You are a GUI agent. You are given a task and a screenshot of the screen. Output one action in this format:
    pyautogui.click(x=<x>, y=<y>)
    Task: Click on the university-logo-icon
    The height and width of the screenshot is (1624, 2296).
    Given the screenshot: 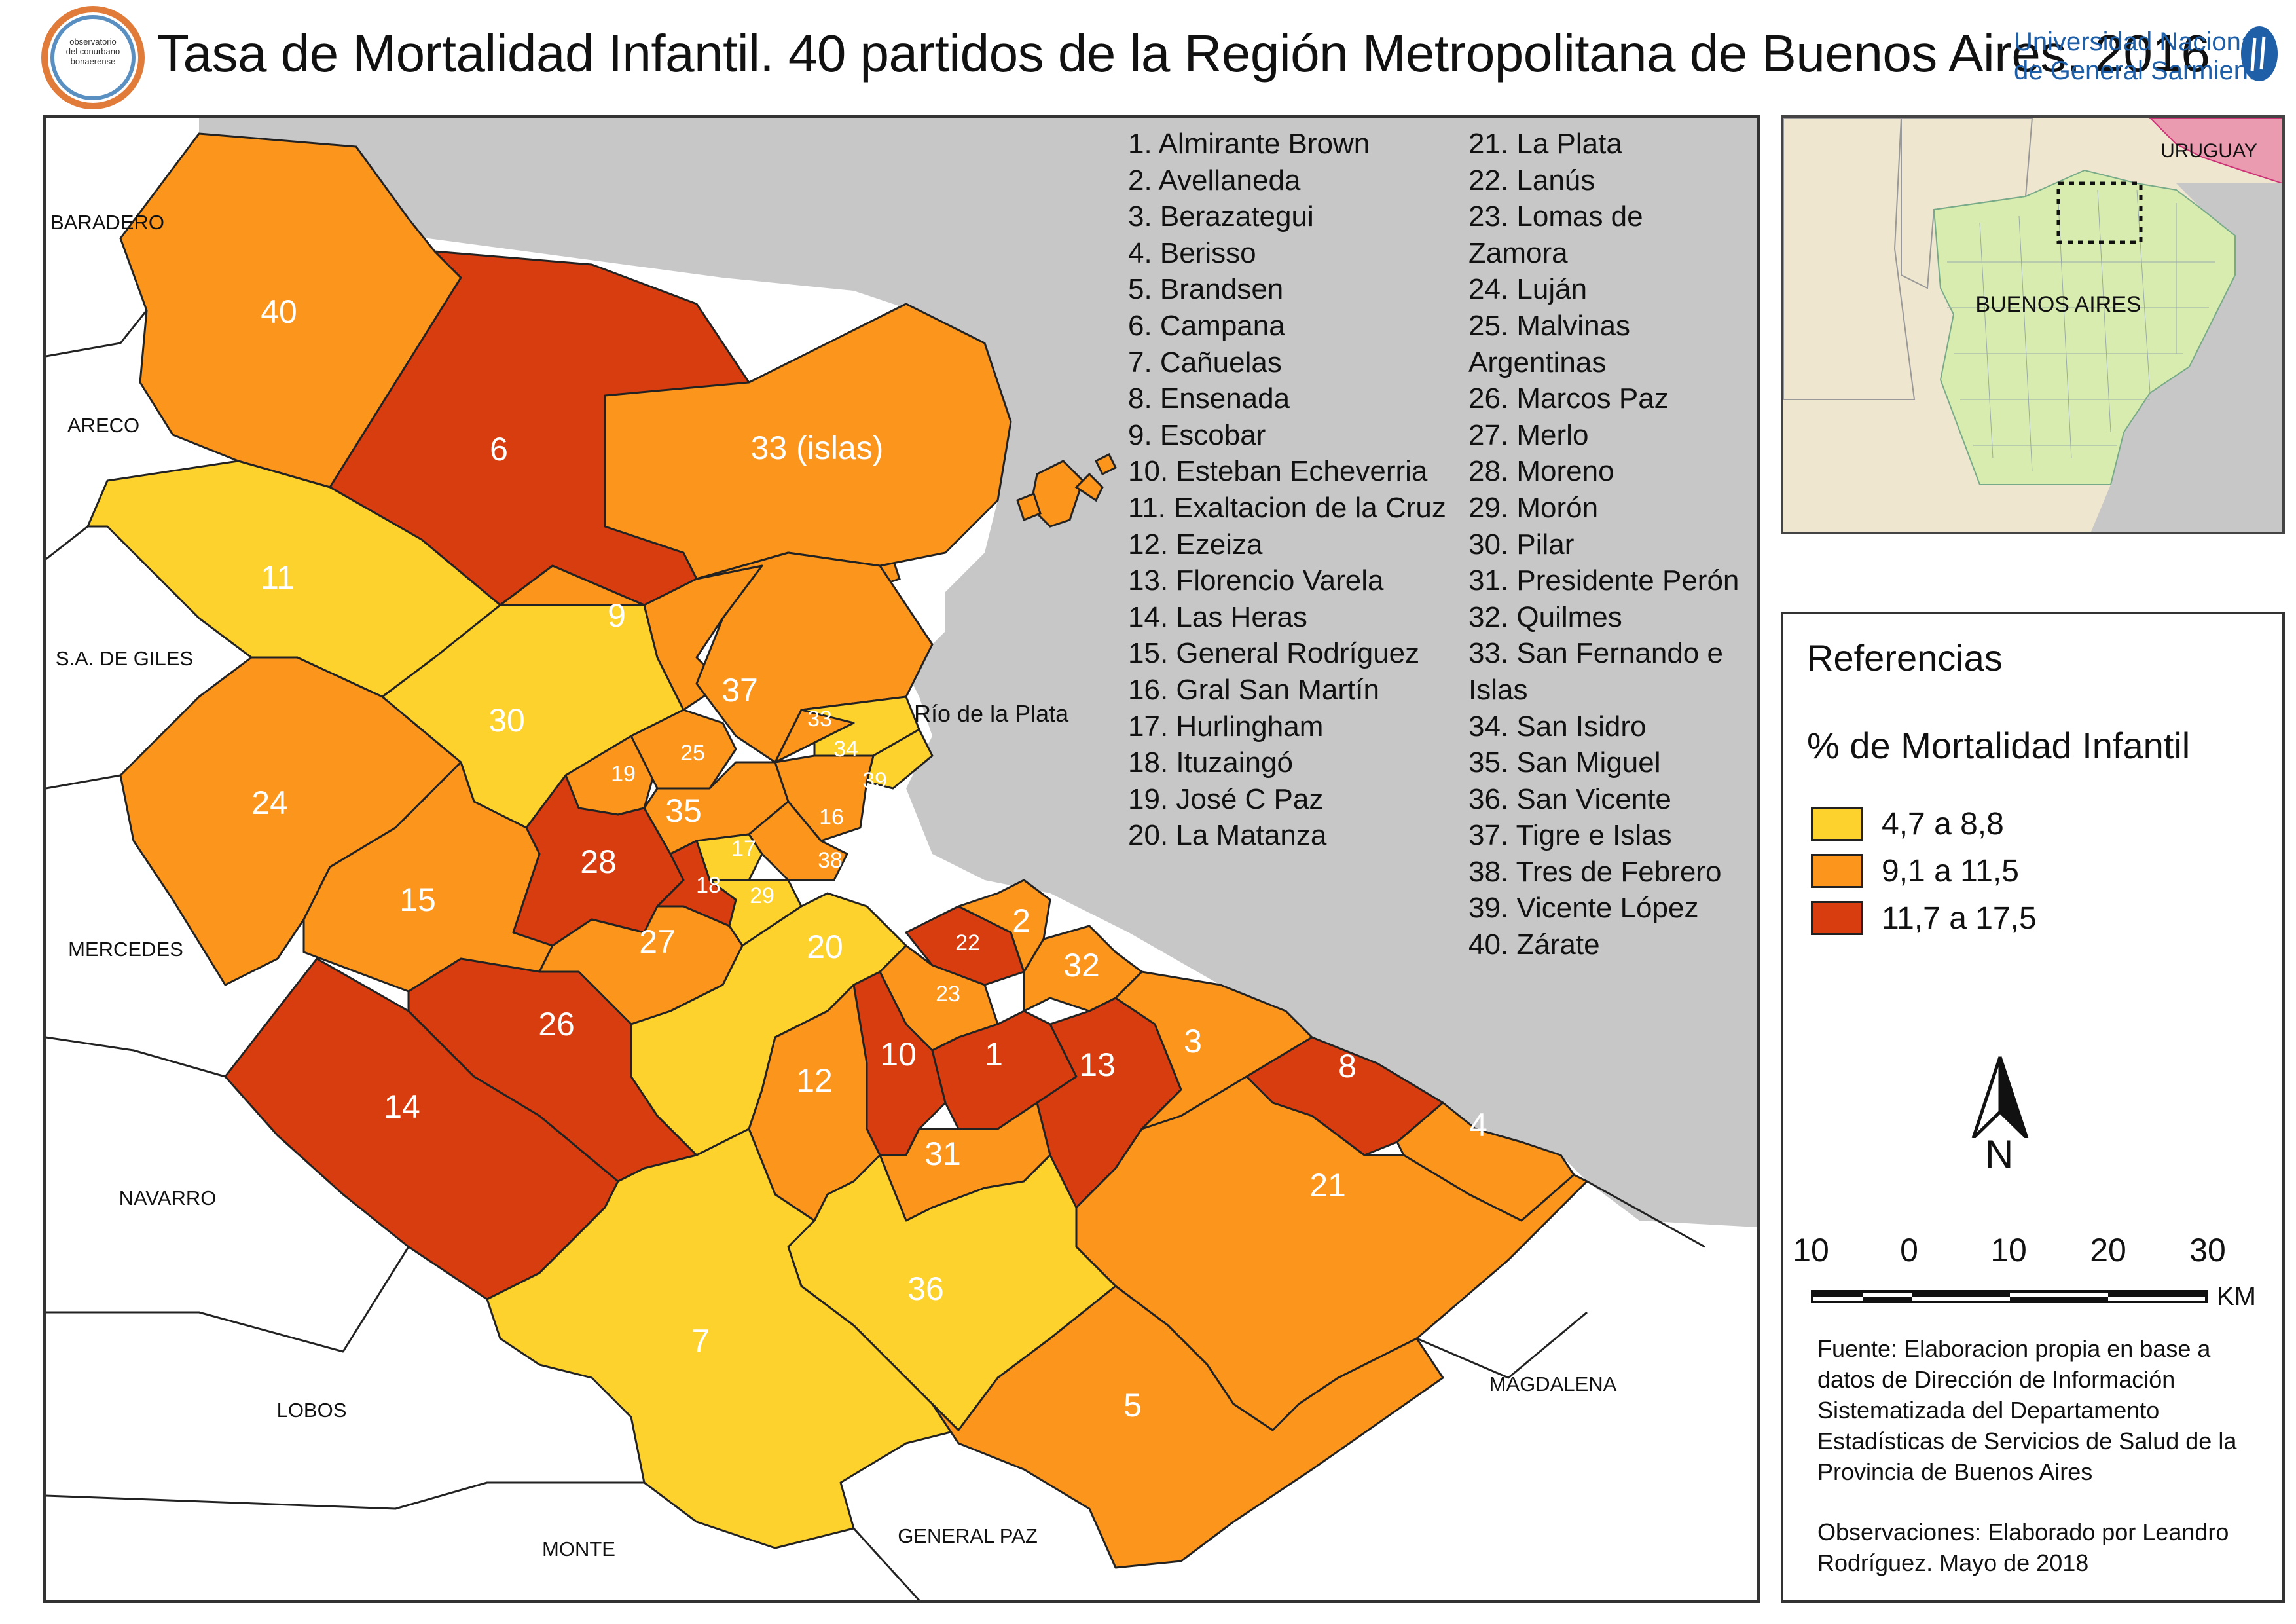 What is the action you would take?
    pyautogui.click(x=2259, y=54)
    